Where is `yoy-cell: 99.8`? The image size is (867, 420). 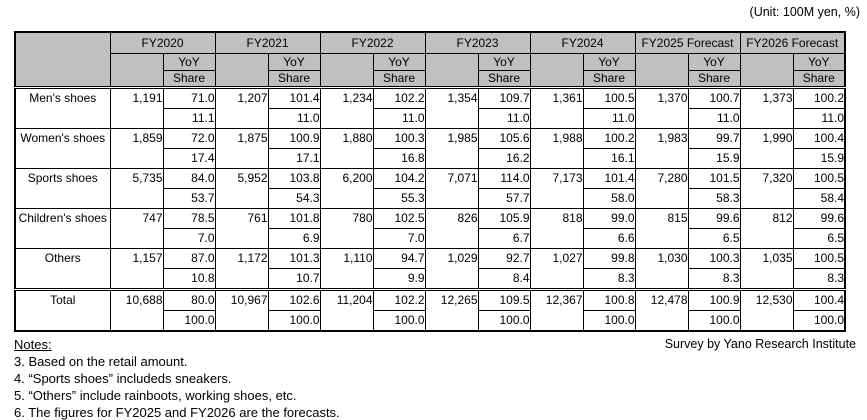
yoy-cell: 99.8 is located at coordinates (609, 258).